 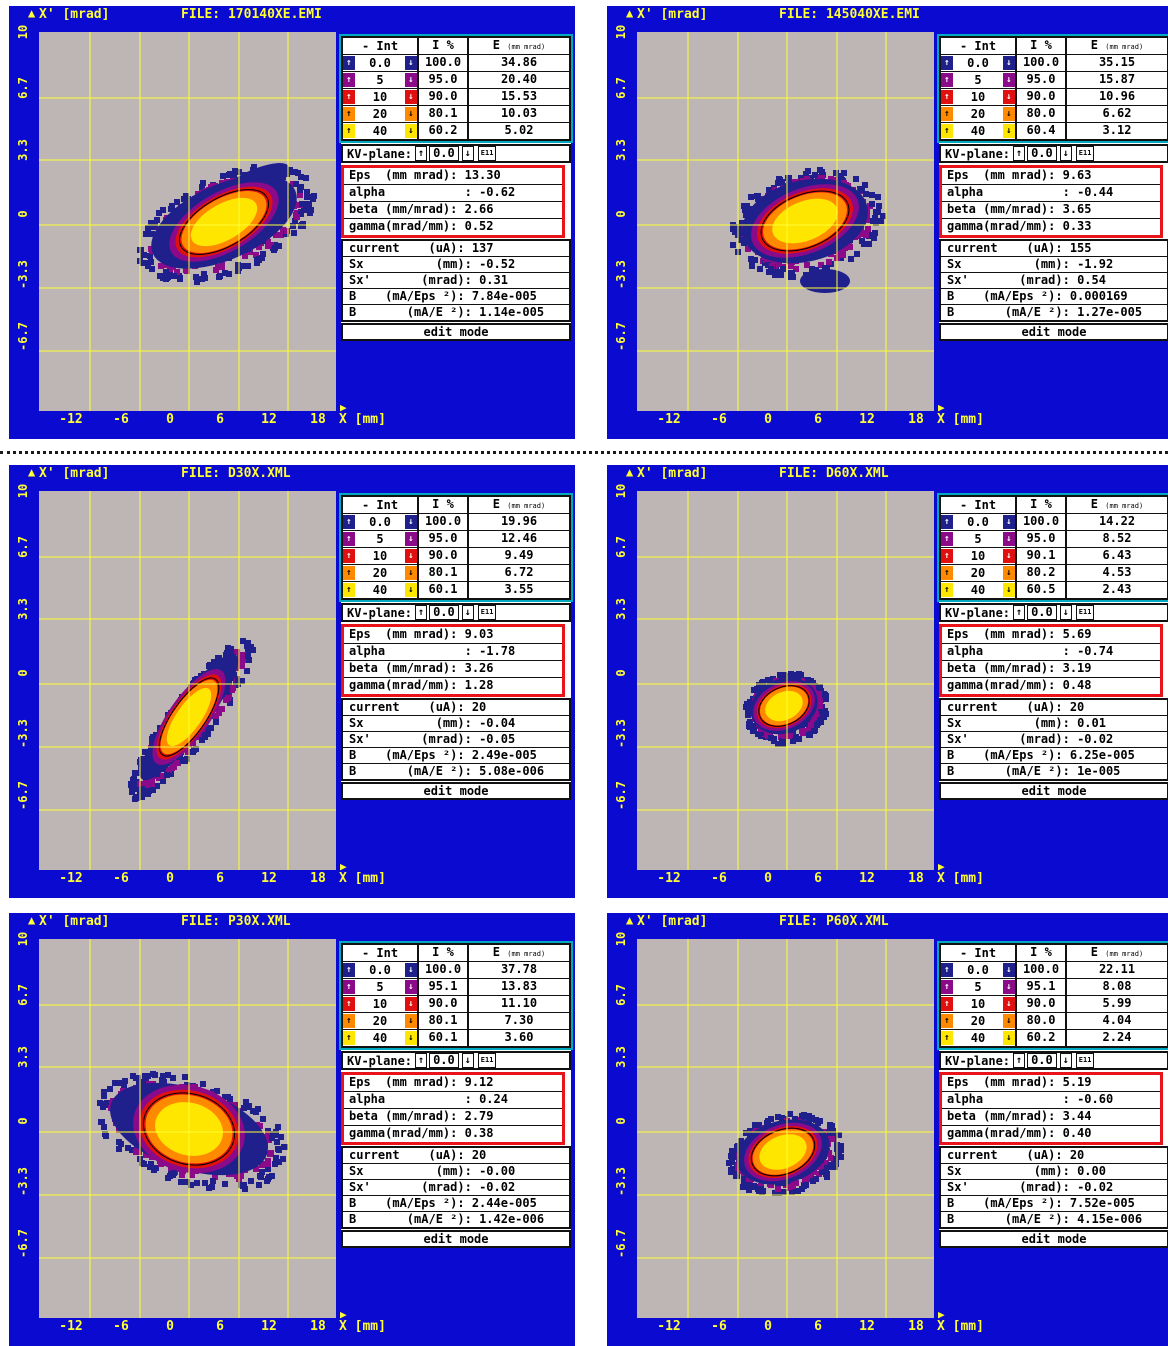 What do you see at coordinates (916, 878) in the screenshot?
I see `x-tick-label: 18` at bounding box center [916, 878].